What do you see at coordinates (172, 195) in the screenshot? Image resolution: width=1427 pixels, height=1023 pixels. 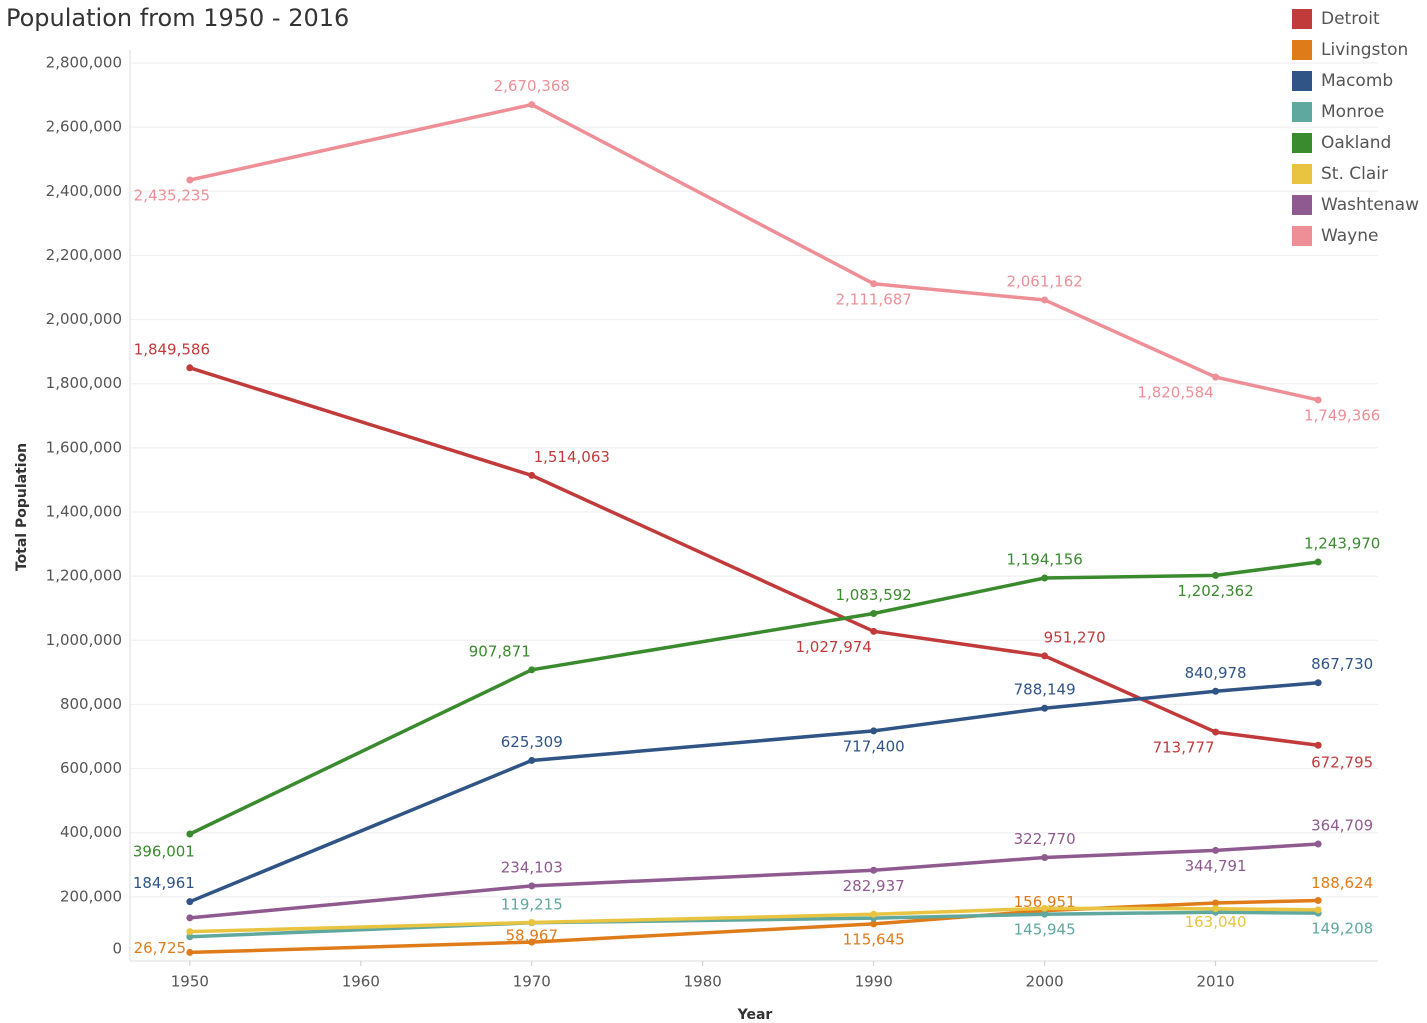 I see `value-label: 2,435,235` at bounding box center [172, 195].